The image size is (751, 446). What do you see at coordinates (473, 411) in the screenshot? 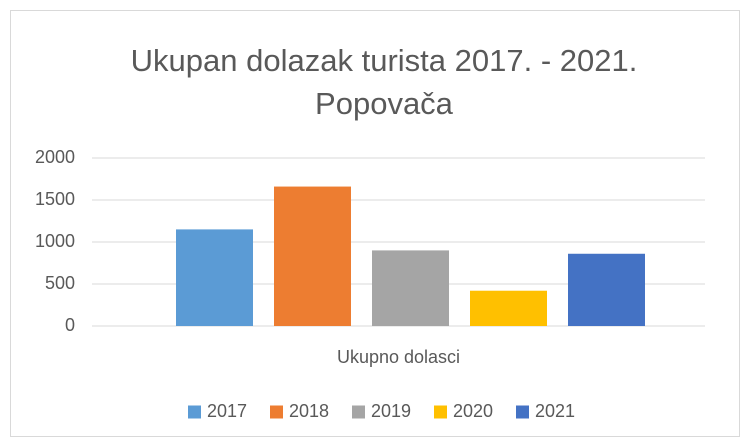
I see `legend-label: 2020` at bounding box center [473, 411].